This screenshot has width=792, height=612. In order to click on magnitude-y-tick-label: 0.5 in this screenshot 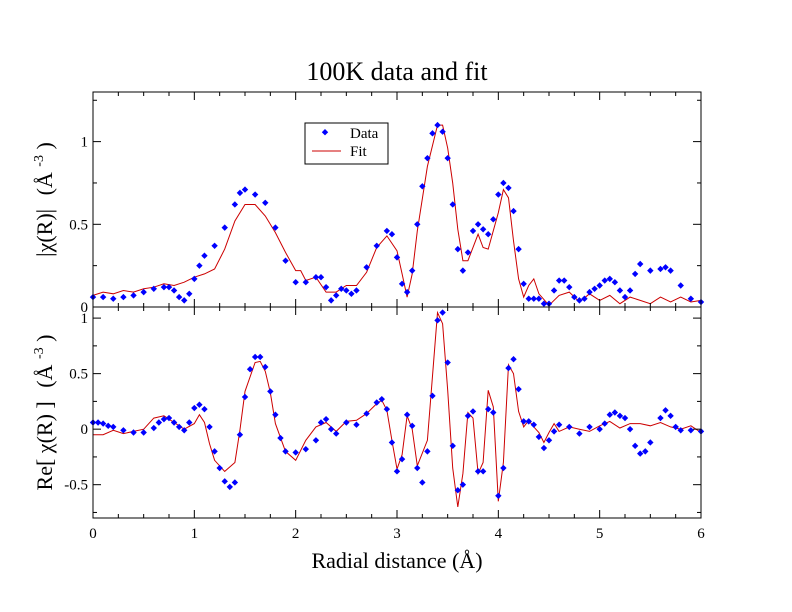, I will do `click(78, 225)`.